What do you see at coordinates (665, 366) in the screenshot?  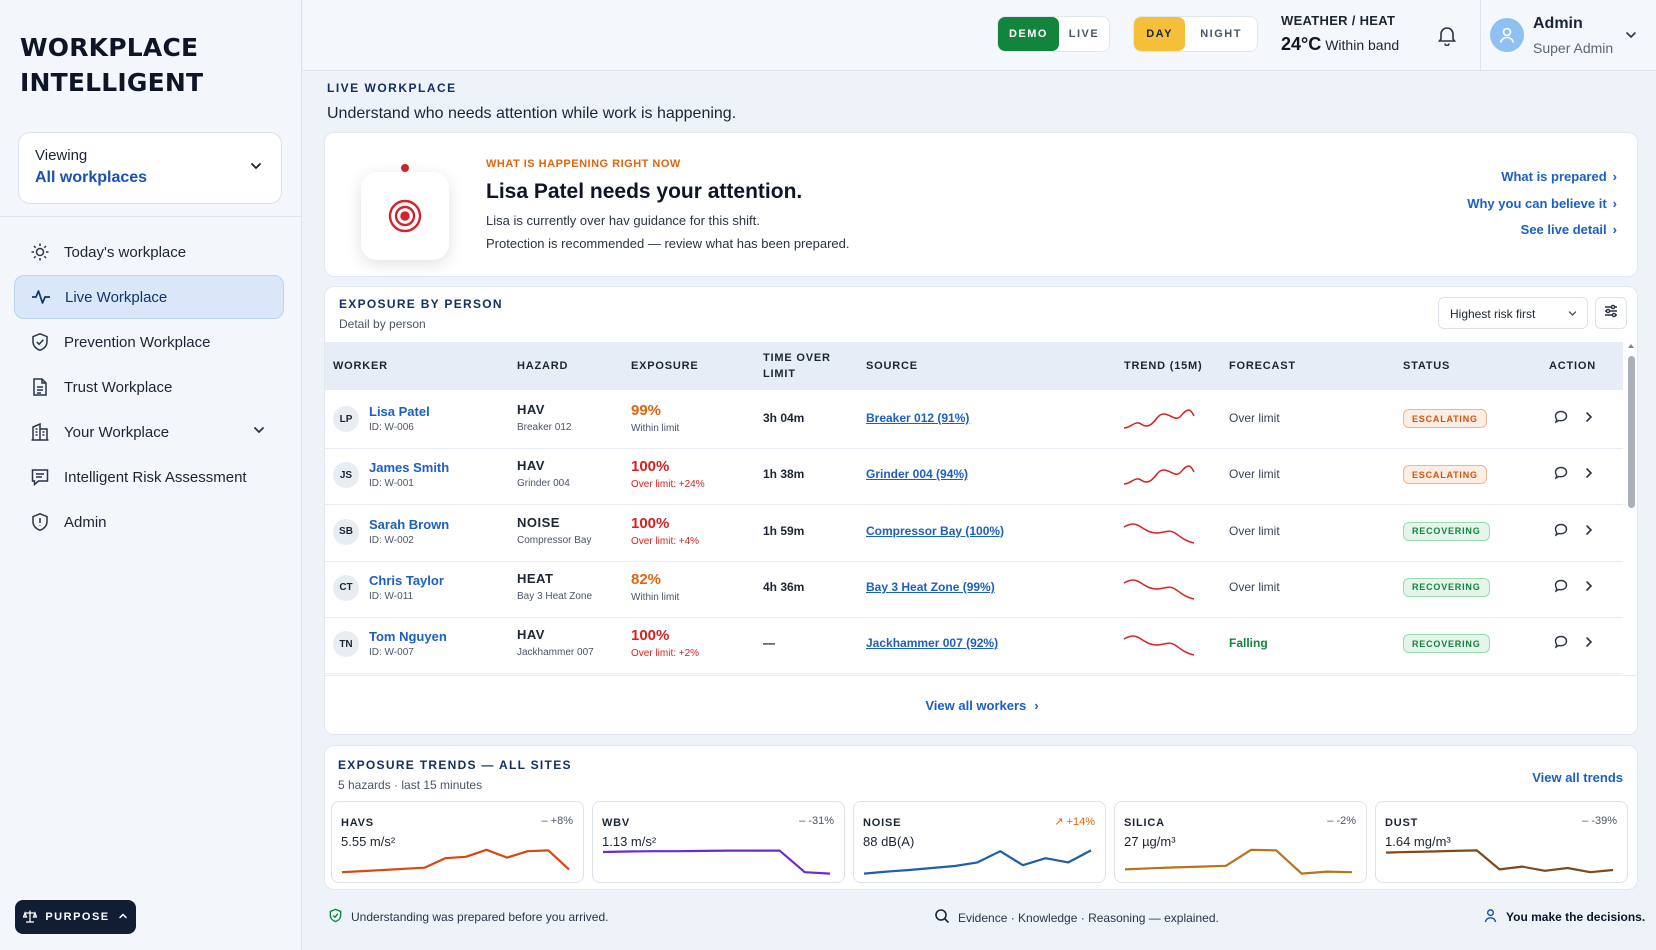 I see `col-exposure: EXPOSURE` at bounding box center [665, 366].